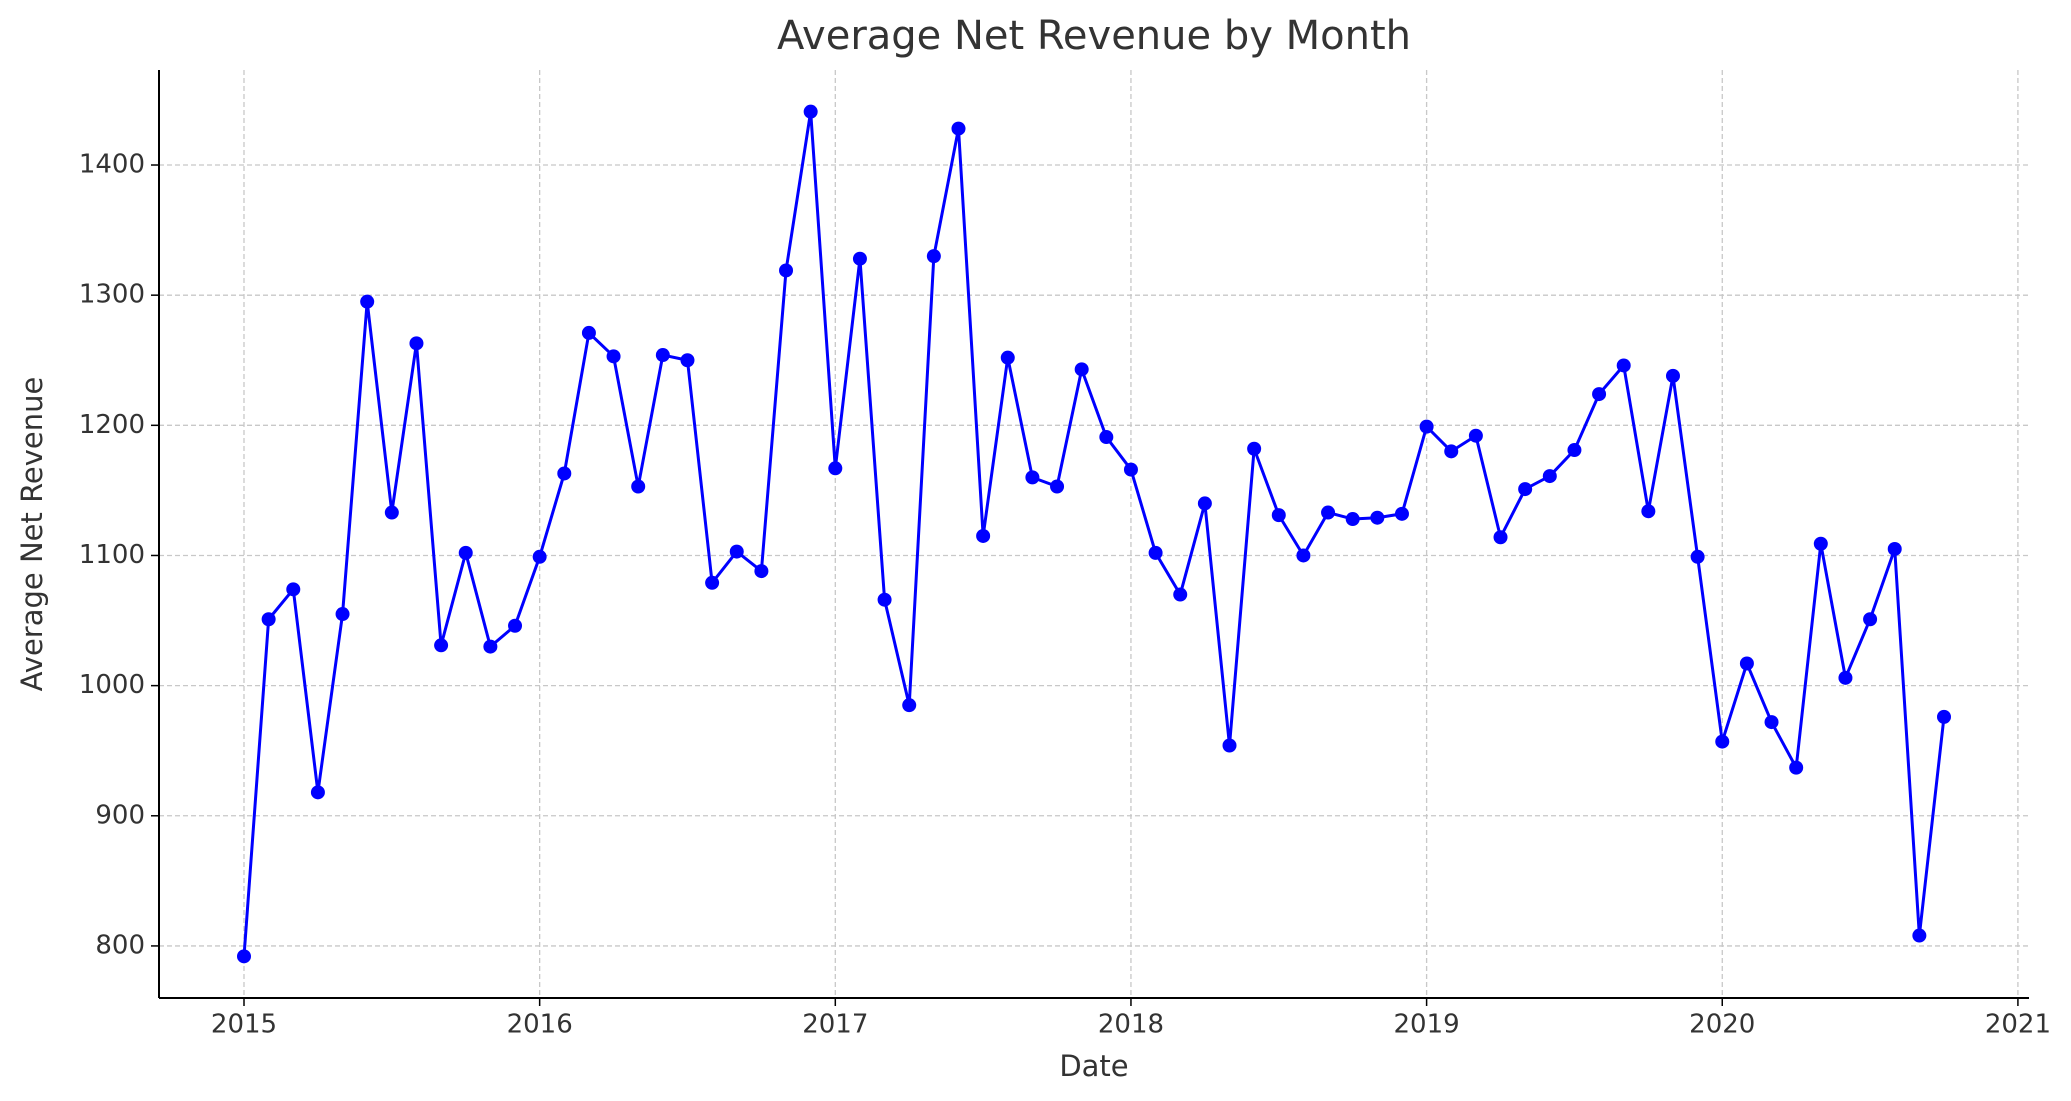 This screenshot has height=1101, width=2071. I want to click on y-tick-label: 800, so click(120, 945).